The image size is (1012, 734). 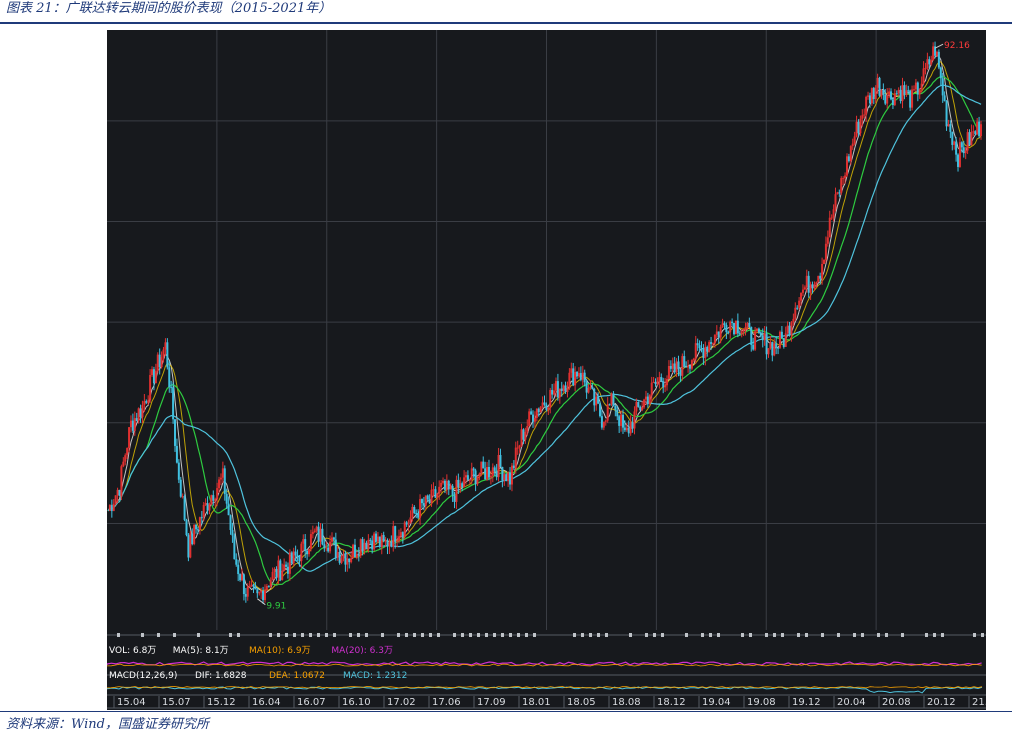 What do you see at coordinates (491, 702) in the screenshot?
I see `x-tick-17.09: 17.09` at bounding box center [491, 702].